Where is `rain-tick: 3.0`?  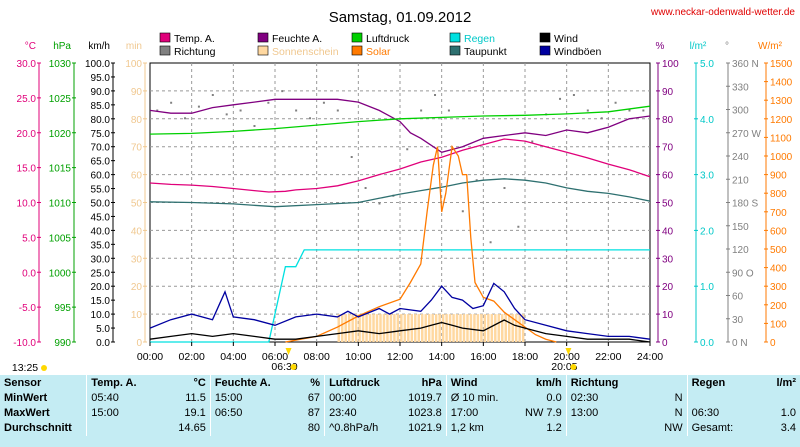 rain-tick: 3.0 is located at coordinates (707, 176).